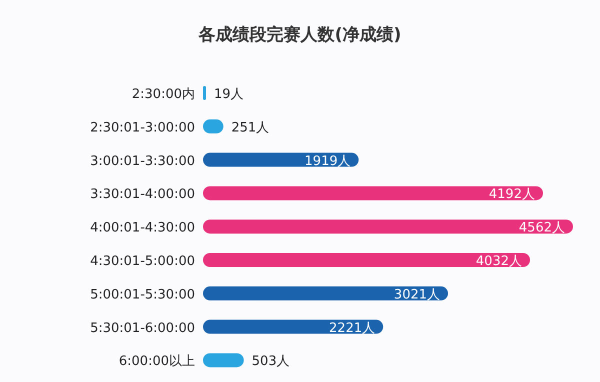  Describe the element at coordinates (327, 161) in the screenshot. I see `data-label: 1919人` at that location.